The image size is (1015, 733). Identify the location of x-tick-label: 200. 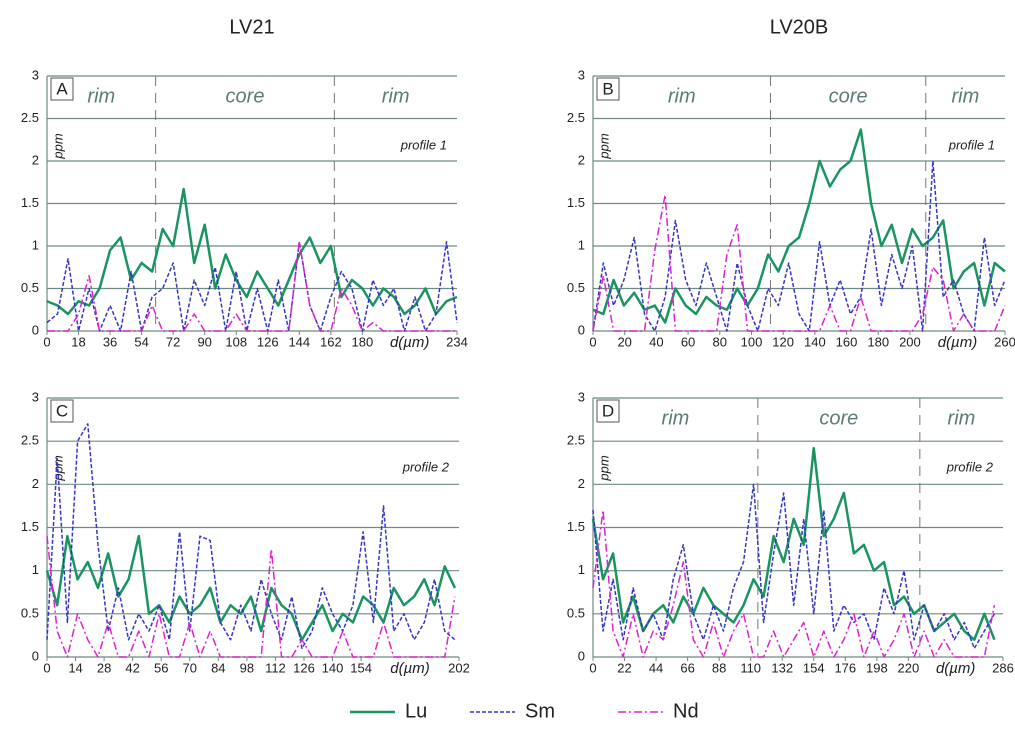
(910, 341).